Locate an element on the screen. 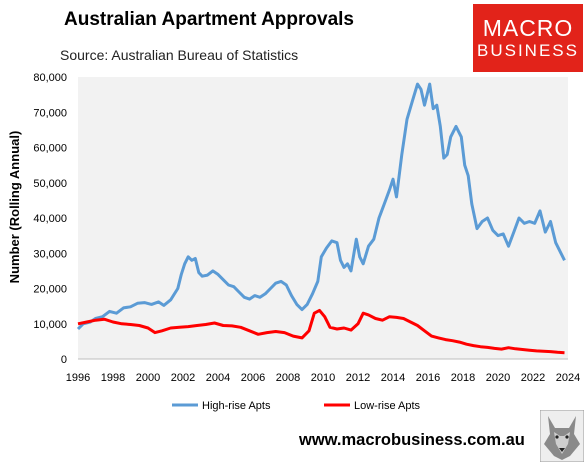  x-tick-label: 1996 is located at coordinates (78, 378).